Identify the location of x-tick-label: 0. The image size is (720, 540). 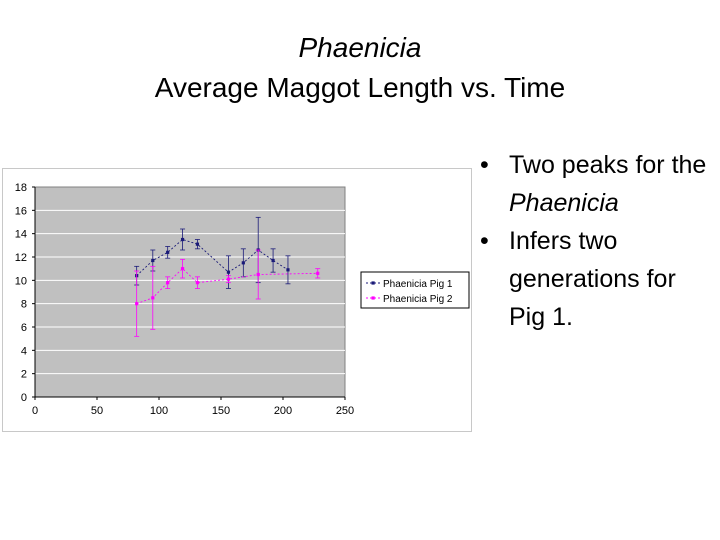
(35, 411).